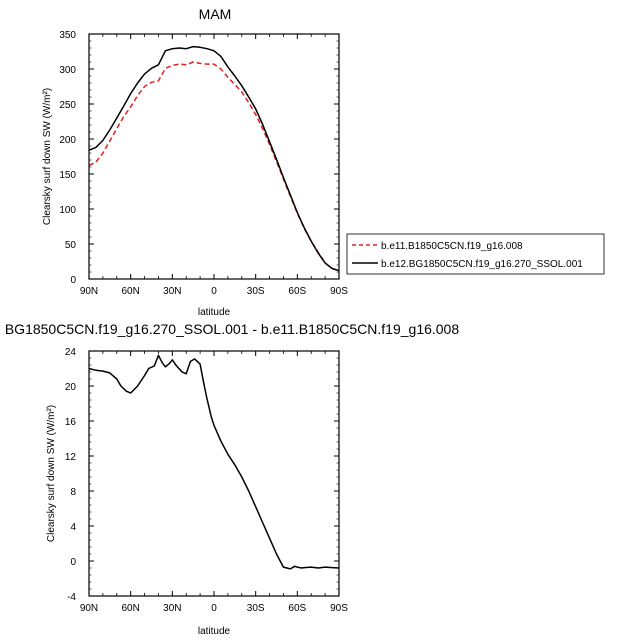  What do you see at coordinates (67, 105) in the screenshot?
I see `chart-top-ytick-label: 250` at bounding box center [67, 105].